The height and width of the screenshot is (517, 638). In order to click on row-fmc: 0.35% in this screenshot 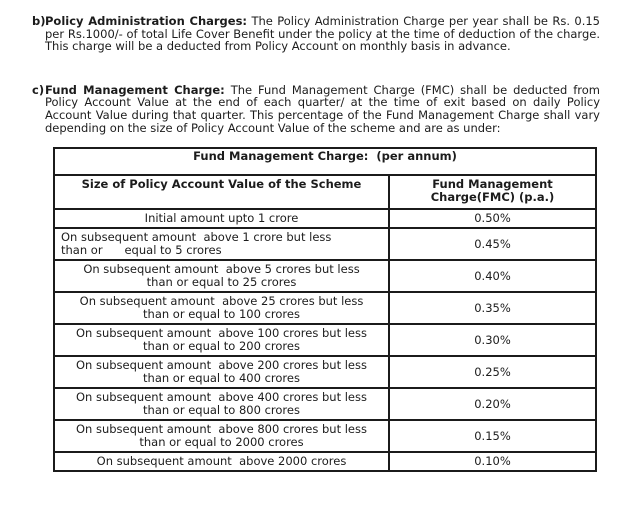, I will do `click(492, 308)`.